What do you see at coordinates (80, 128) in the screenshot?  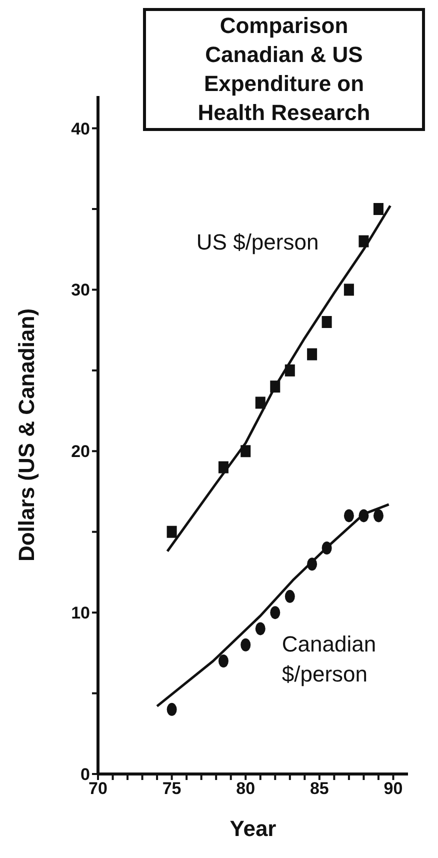 I see `y-tick-label: 40` at bounding box center [80, 128].